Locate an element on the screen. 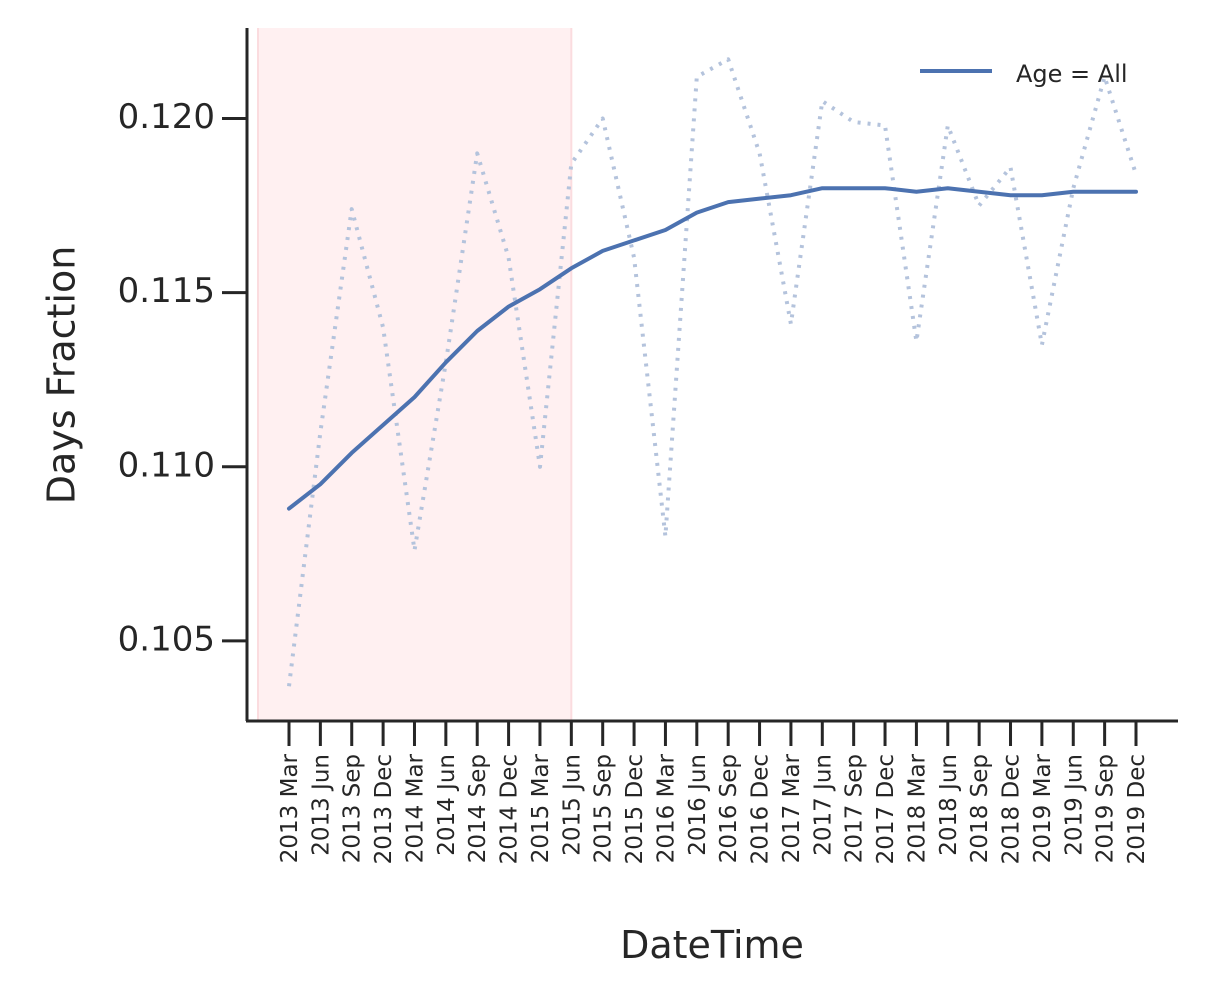 The image size is (1207, 998). x-tick-label: 2016 Mar is located at coordinates (666, 808).